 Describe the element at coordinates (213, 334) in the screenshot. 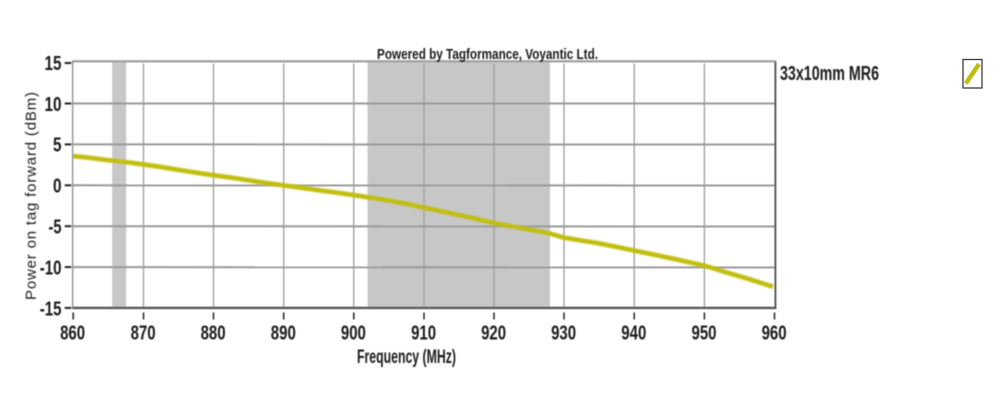

I see `svg-text: 880` at that location.